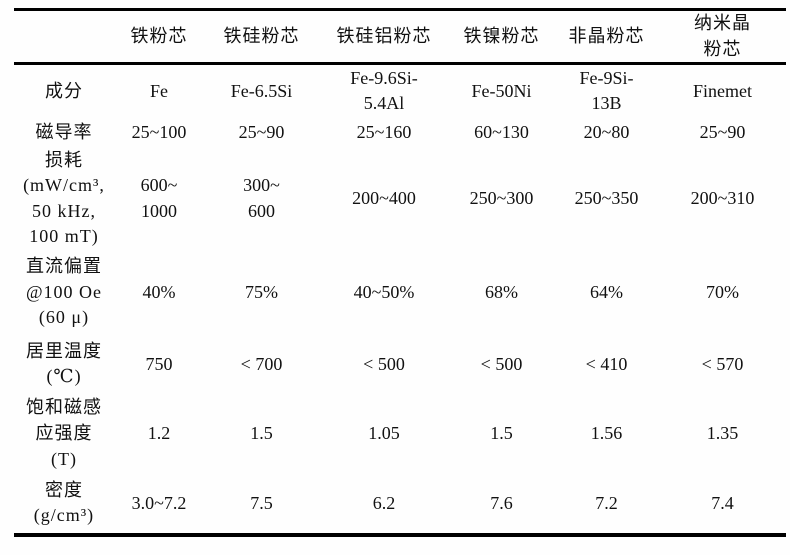 The width and height of the screenshot is (790, 555). What do you see at coordinates (722, 197) in the screenshot?
I see `value-cell: 200~310` at bounding box center [722, 197].